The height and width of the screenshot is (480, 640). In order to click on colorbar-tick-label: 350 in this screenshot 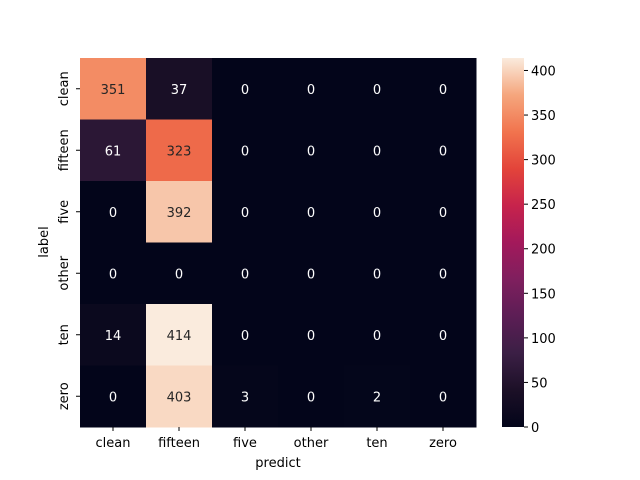, I will do `click(543, 116)`.